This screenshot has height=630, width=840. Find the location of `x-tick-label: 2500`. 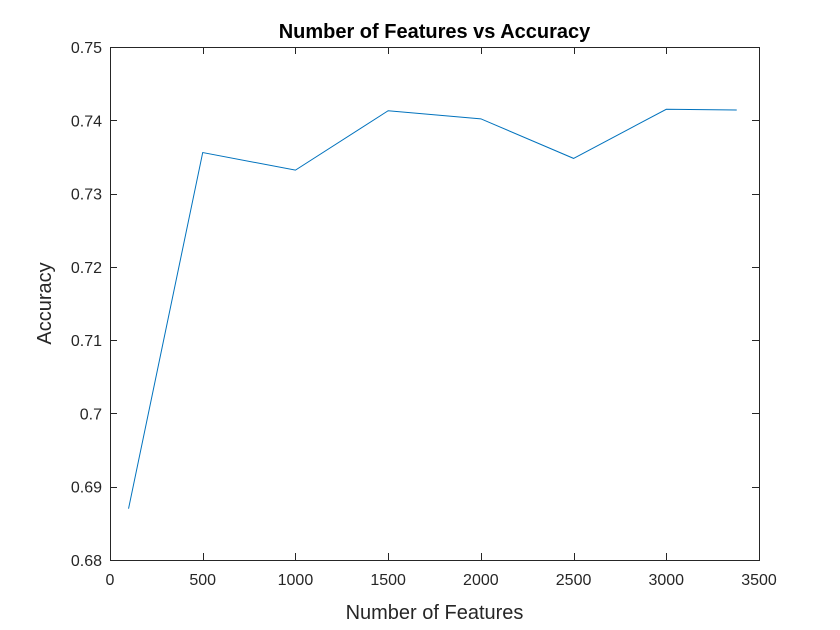

x-tick-label: 2500 is located at coordinates (574, 580).